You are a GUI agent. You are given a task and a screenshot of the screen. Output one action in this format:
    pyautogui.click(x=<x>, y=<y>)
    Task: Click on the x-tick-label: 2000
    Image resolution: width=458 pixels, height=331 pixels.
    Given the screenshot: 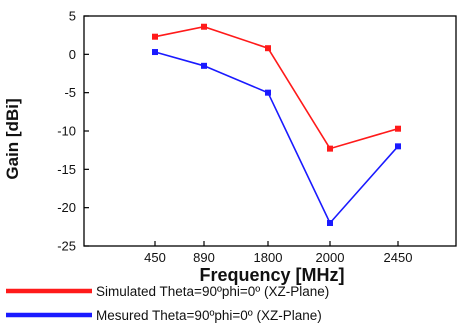 What is the action you would take?
    pyautogui.click(x=330, y=257)
    